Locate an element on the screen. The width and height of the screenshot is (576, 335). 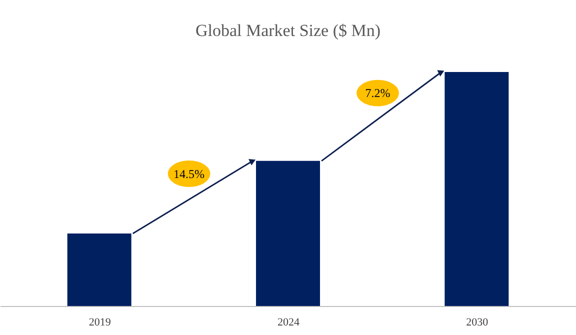
annotation: 14.5% is located at coordinates (189, 173).